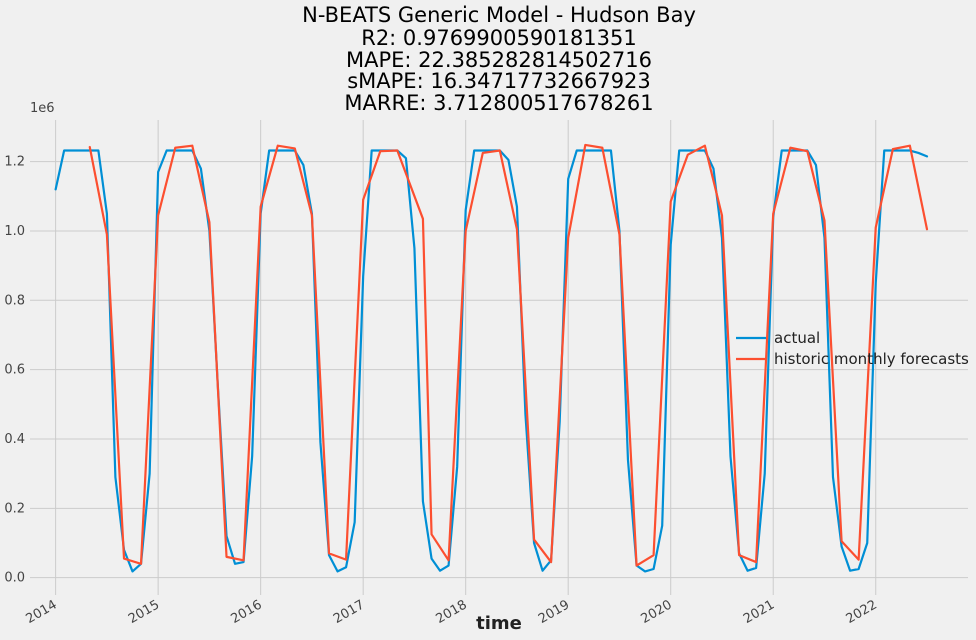 The image size is (976, 640). I want to click on y-tick-label: 0.8, so click(14, 300).